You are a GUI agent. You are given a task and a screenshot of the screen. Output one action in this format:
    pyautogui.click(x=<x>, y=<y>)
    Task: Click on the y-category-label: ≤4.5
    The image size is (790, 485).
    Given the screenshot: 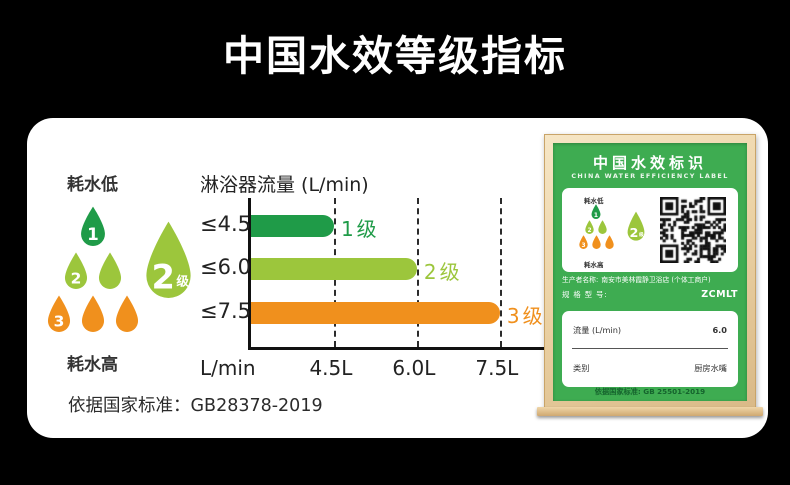 What is the action you would take?
    pyautogui.click(x=225, y=224)
    